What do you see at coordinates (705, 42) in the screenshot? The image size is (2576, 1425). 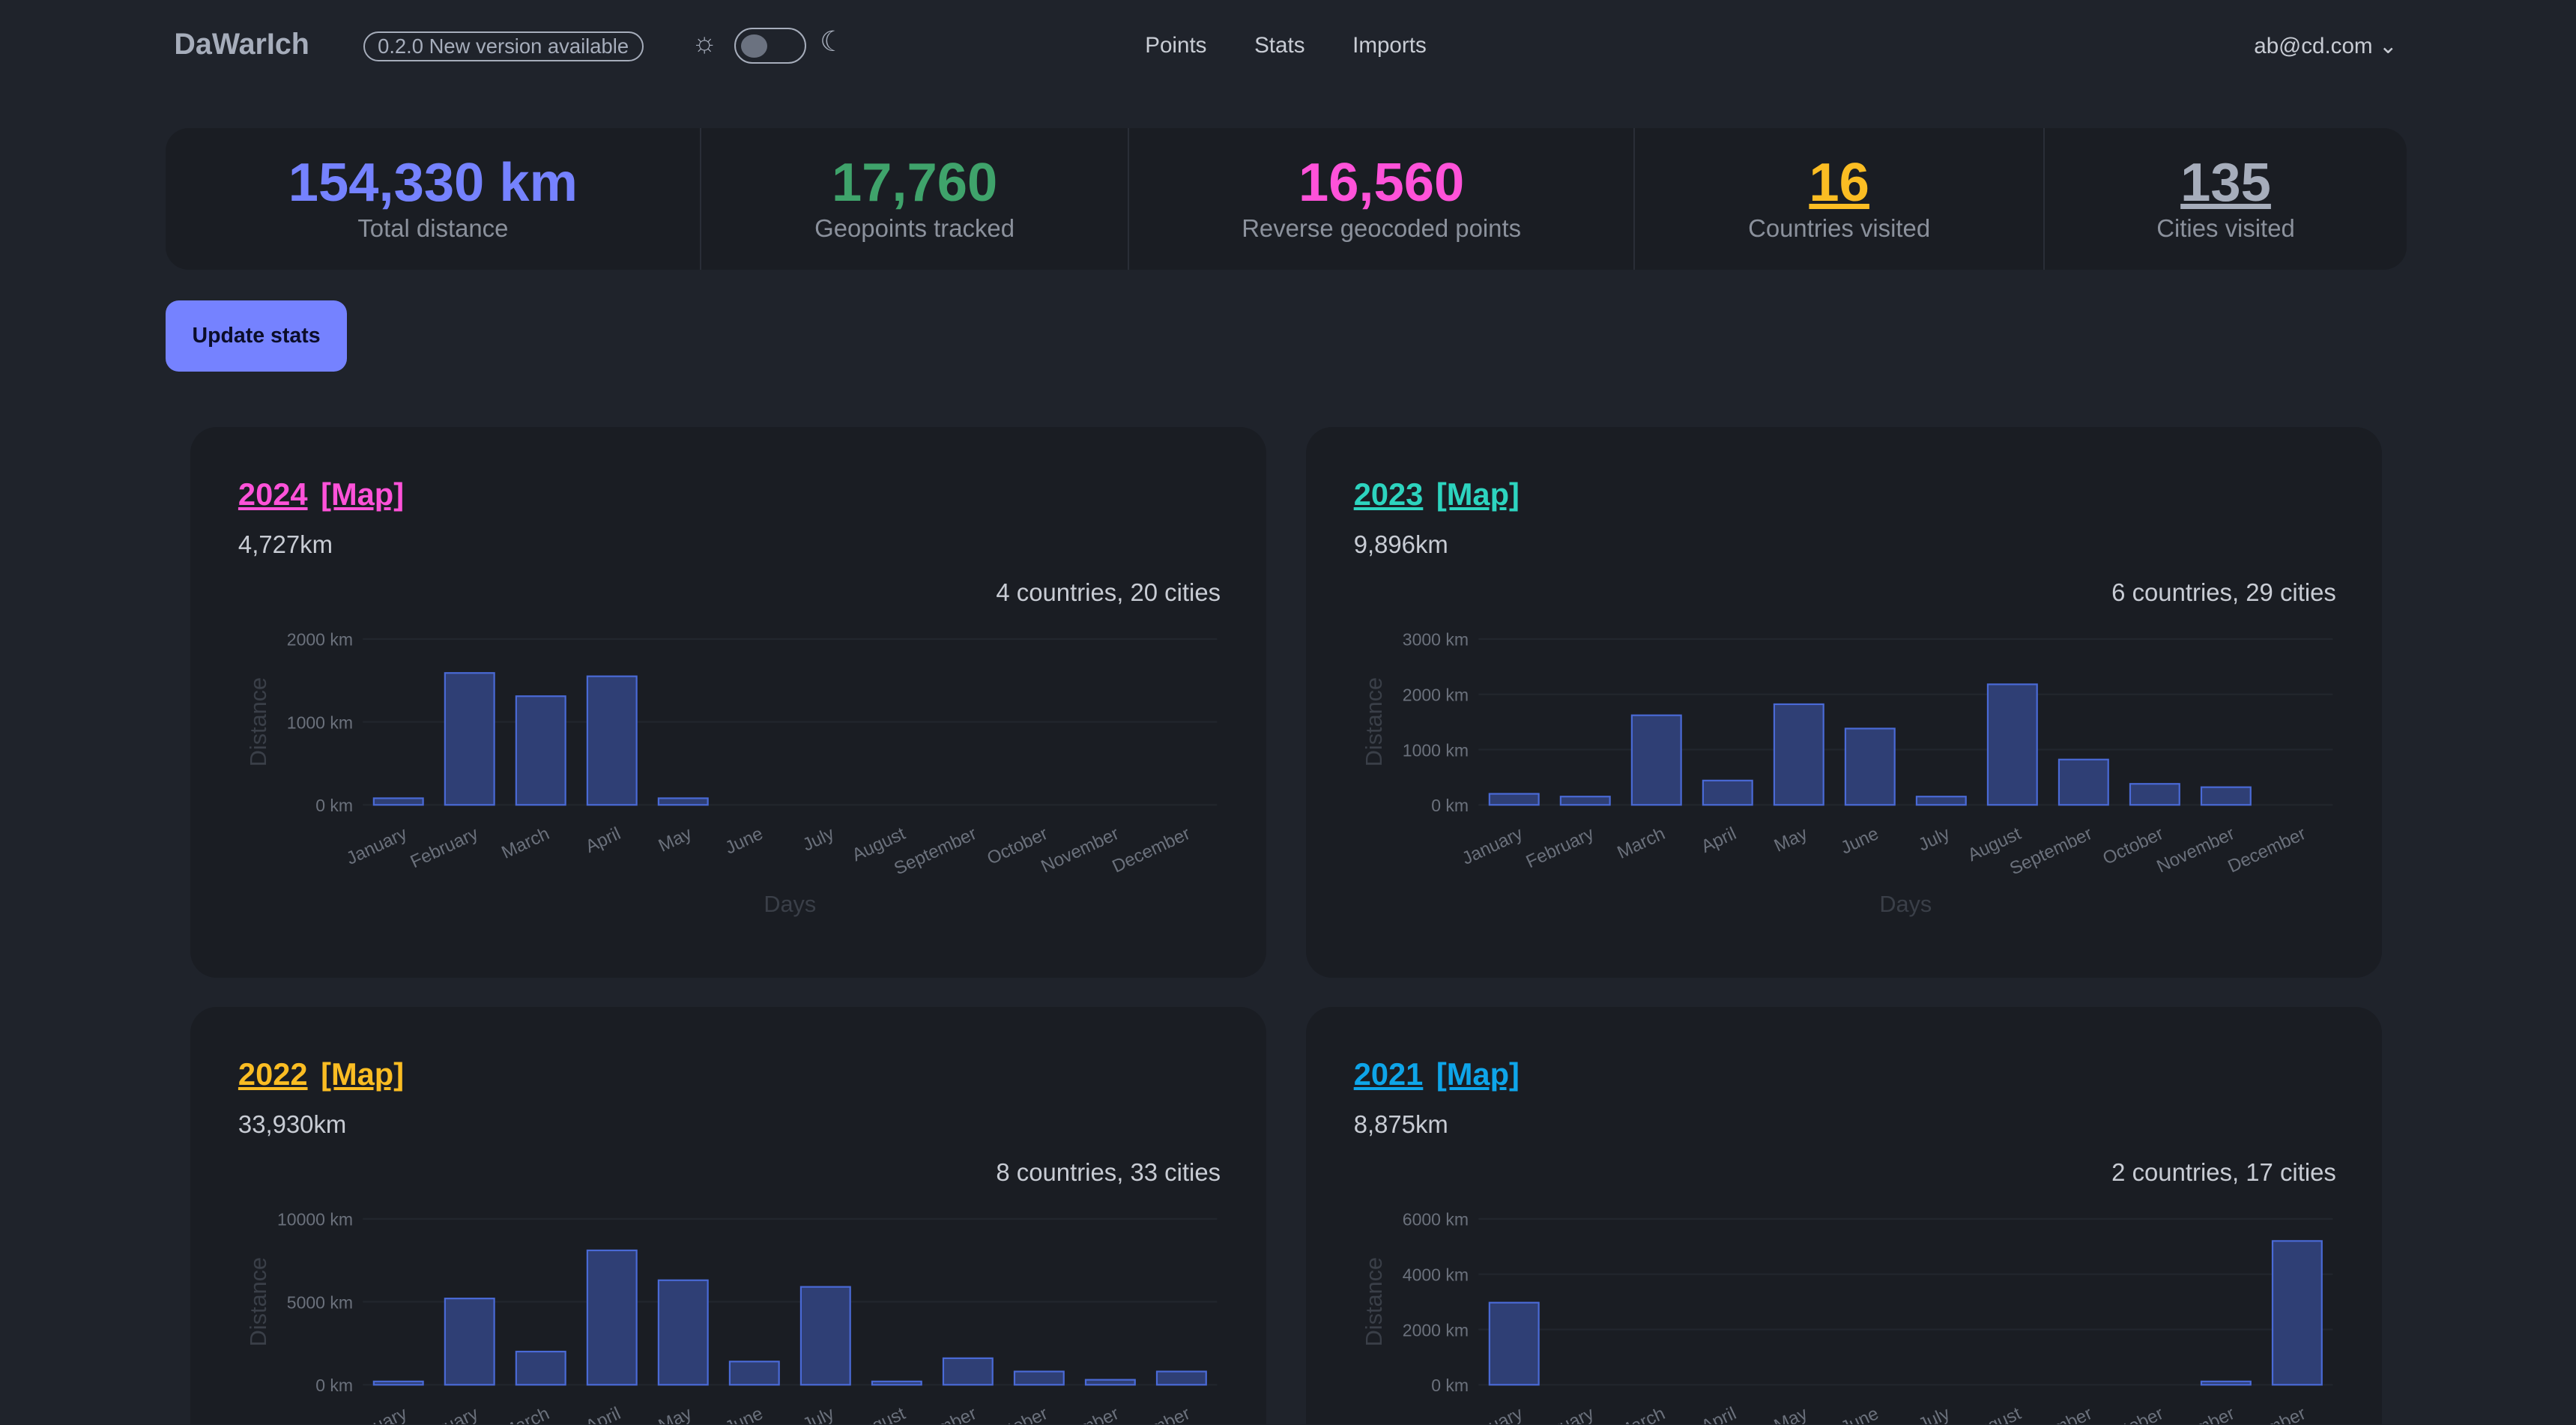 I see `sun-icon: ☼` at bounding box center [705, 42].